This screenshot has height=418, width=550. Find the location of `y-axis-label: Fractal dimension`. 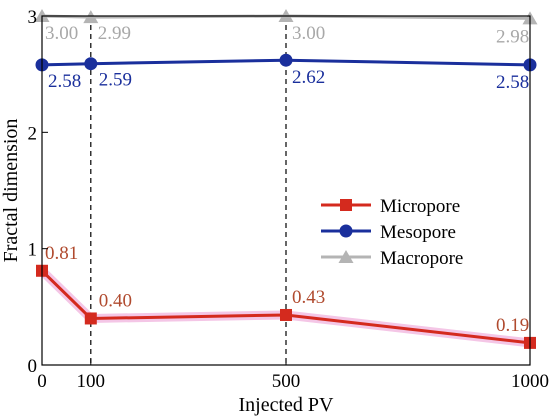

y-axis-label: Fractal dimension is located at coordinates (11, 191).